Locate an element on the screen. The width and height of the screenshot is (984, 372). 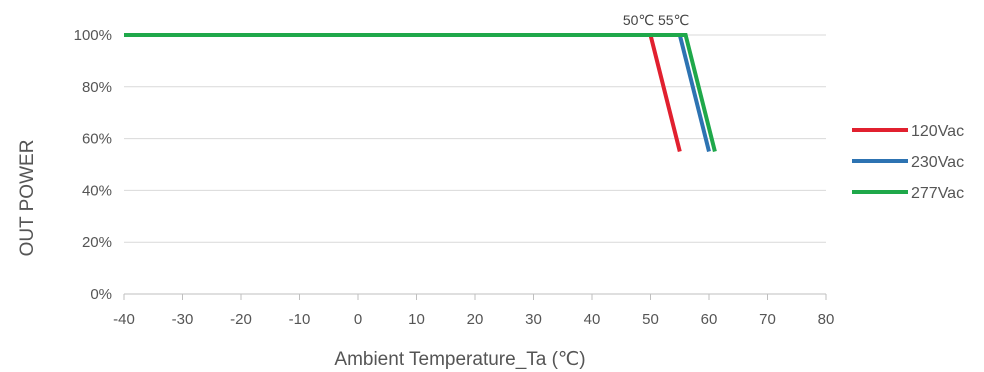
y-tick-label: 40% is located at coordinates (97, 190).